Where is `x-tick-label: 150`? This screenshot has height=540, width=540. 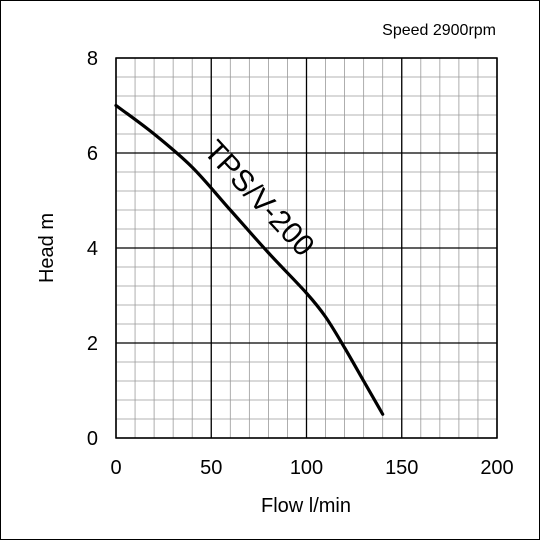 x-tick-label: 150 is located at coordinates (401, 468).